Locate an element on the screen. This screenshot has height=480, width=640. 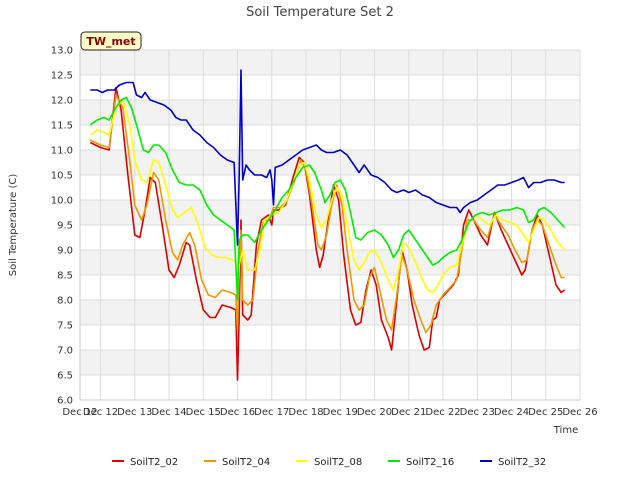
chart-title: Soil Temperature Set 2 is located at coordinates (320, 12).